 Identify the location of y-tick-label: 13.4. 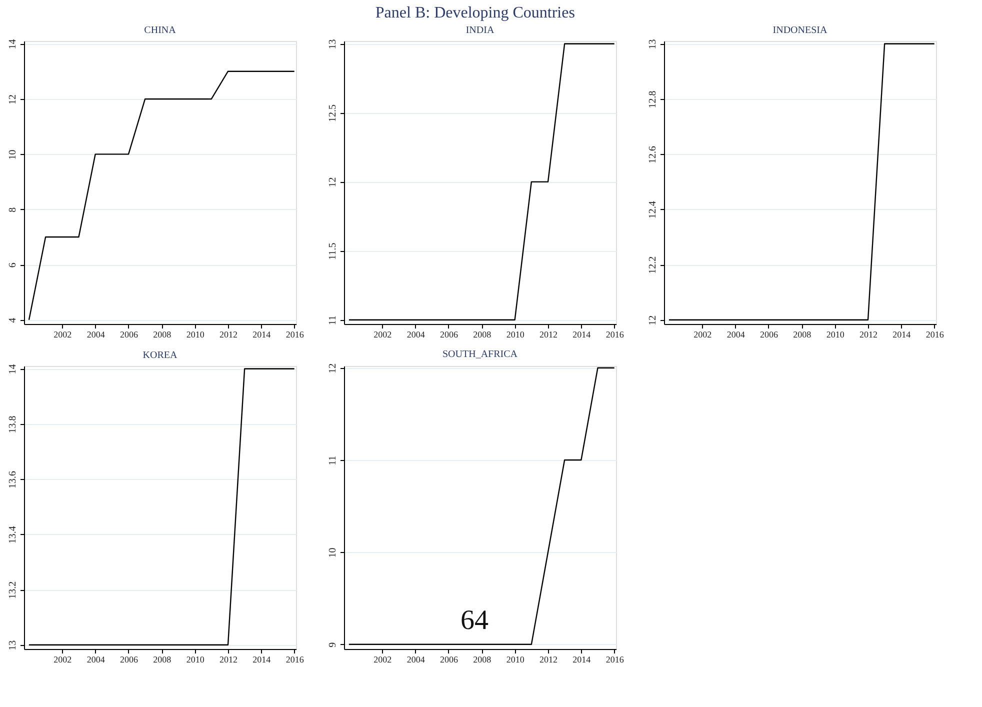
(13, 535).